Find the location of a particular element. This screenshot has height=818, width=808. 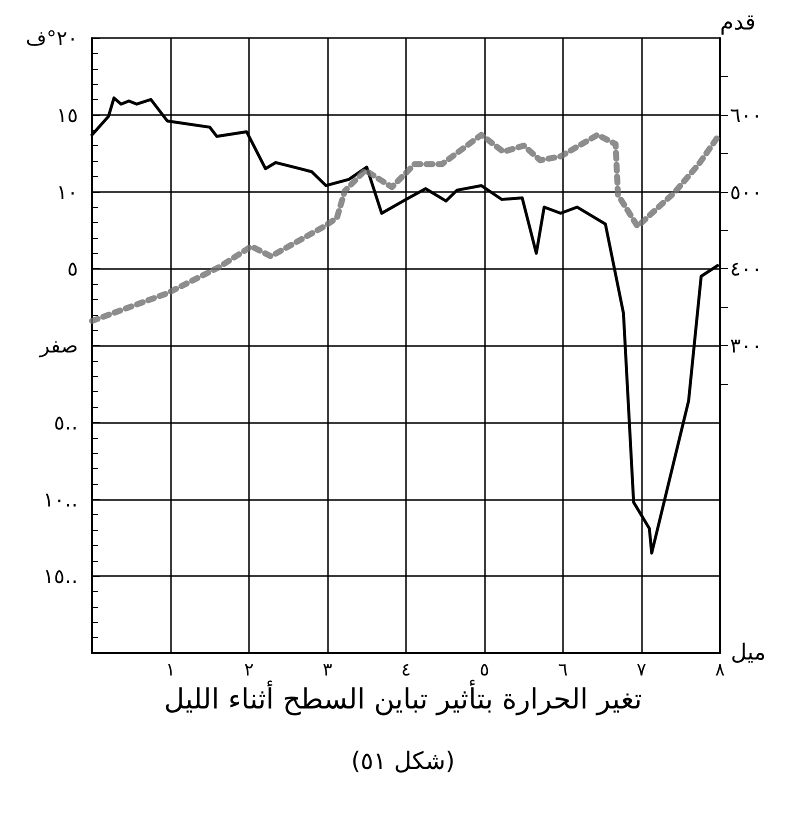

y2-axis-title: قدم is located at coordinates (738, 23).